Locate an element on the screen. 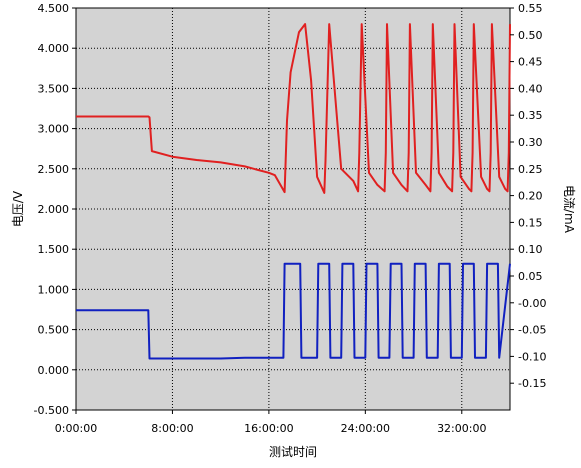  right-tick-label-9: 0.10 is located at coordinates (530, 249).